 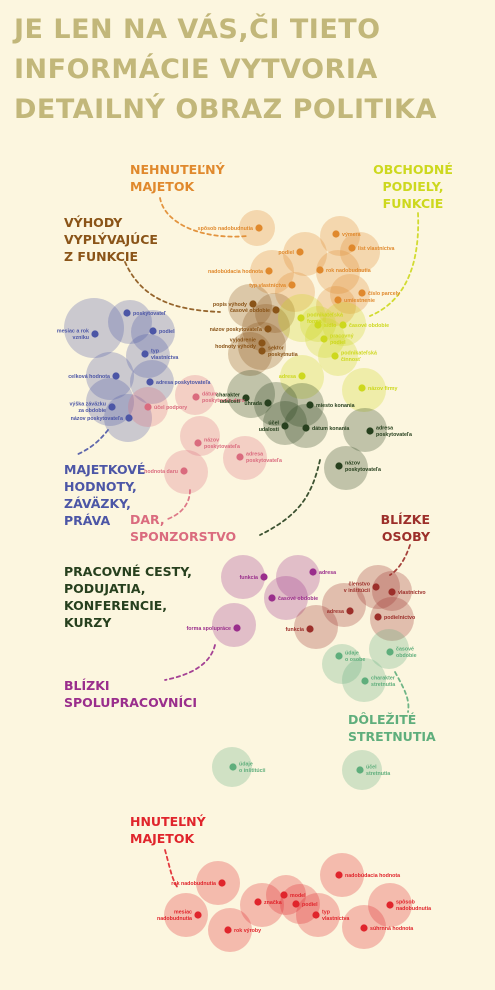 I want to click on item-label-line: miesto konania, so click(x=335, y=406).